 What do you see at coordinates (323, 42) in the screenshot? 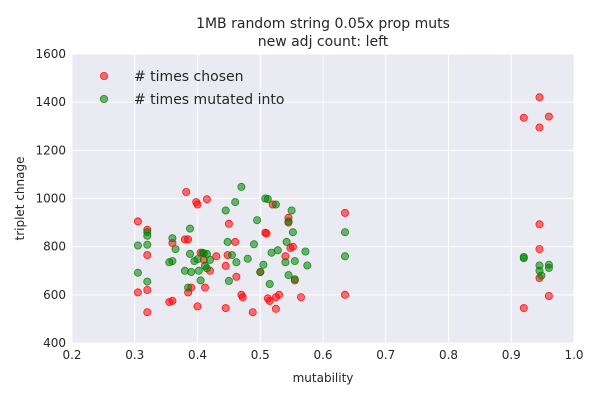
I see `chart-title-line-2: new adj count: left` at bounding box center [323, 42].